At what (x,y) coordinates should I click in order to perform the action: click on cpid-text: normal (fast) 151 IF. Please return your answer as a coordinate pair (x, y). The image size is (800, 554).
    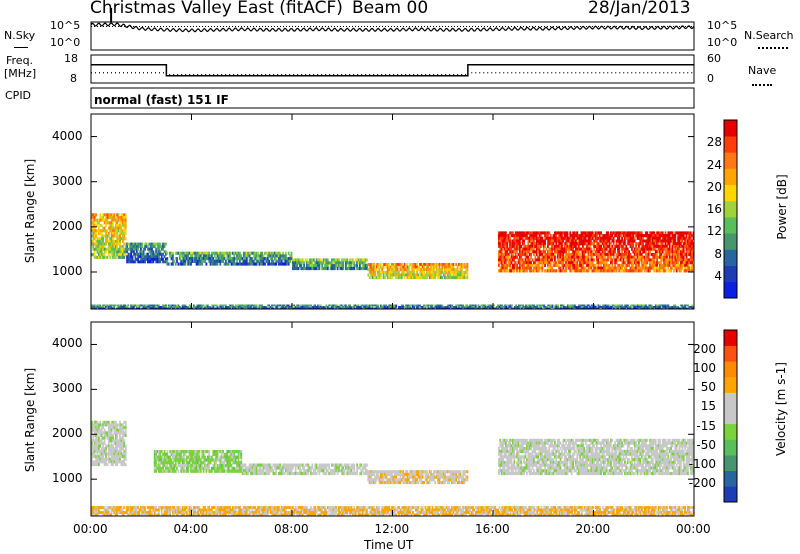
    Looking at the image, I should click on (161, 100).